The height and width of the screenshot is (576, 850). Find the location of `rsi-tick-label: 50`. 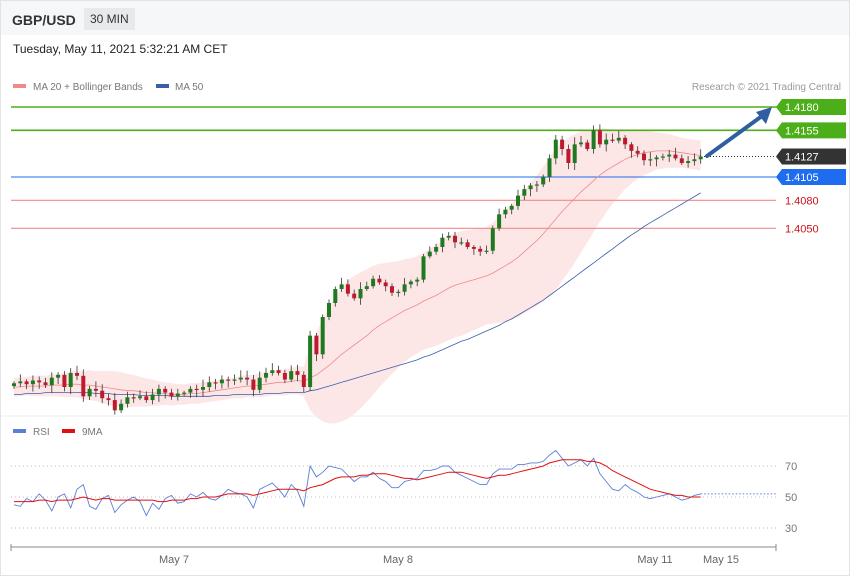

rsi-tick-label: 50 is located at coordinates (791, 498).